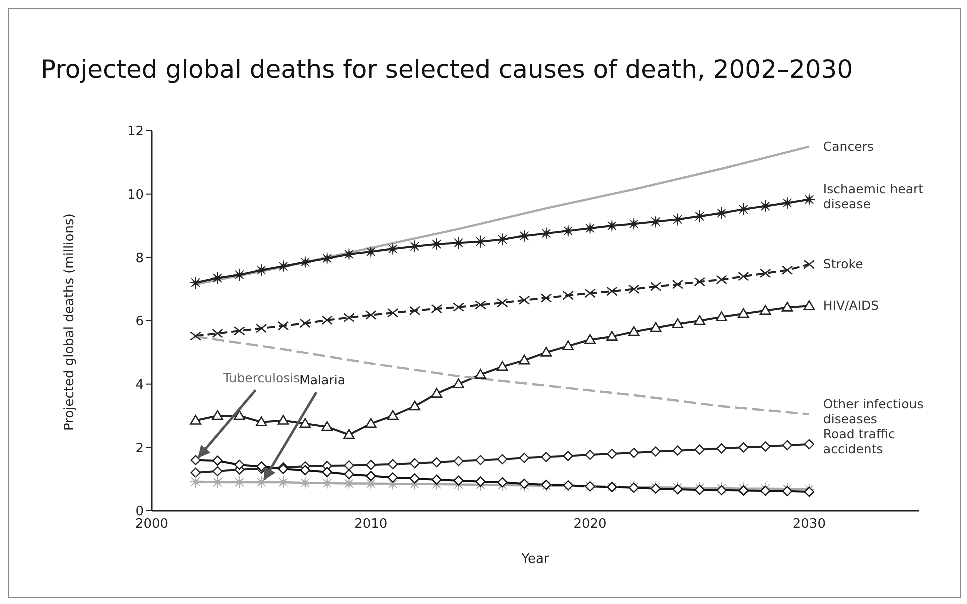 This screenshot has height=604, width=967. I want to click on y-tick-label: 4, so click(140, 385).